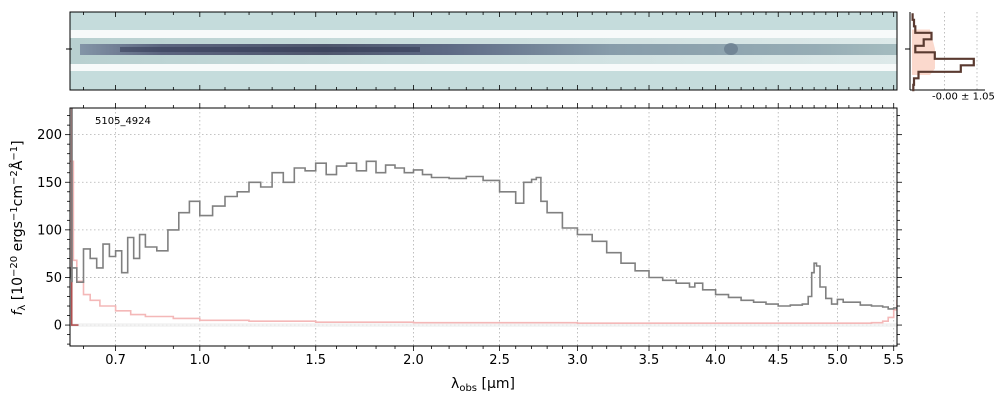  I want to click on y-axis-label-part2: ergs, so click(18, 238).